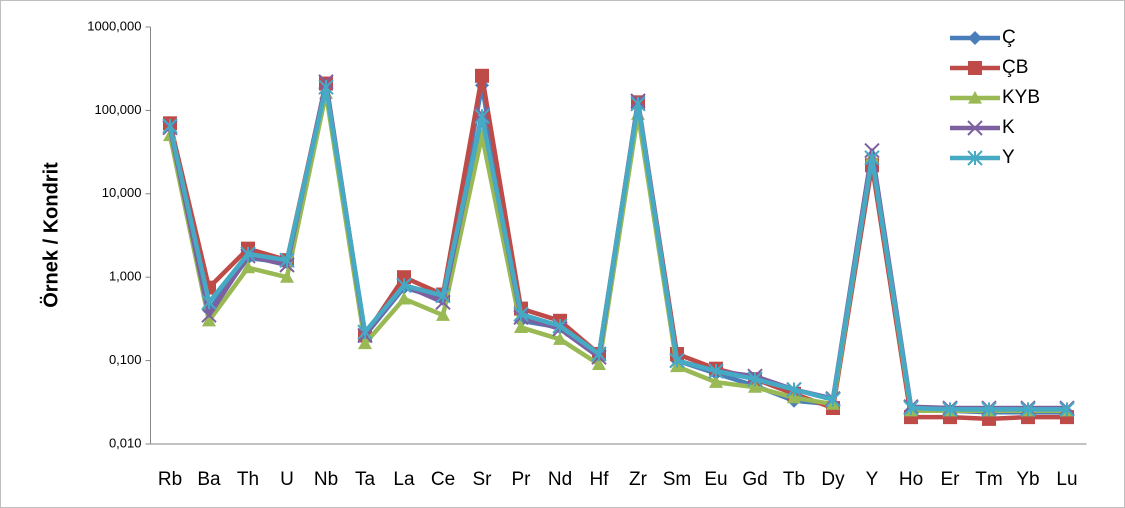 The image size is (1125, 508). I want to click on x-tick-label: Lu, so click(1066, 479).